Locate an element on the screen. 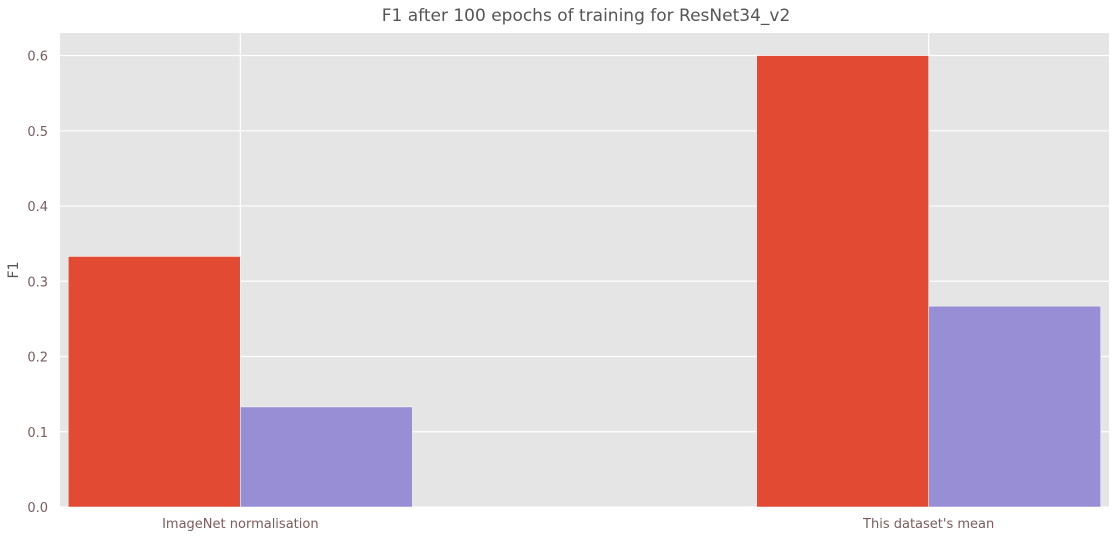  y-tick-label: 0.1 is located at coordinates (37, 433).